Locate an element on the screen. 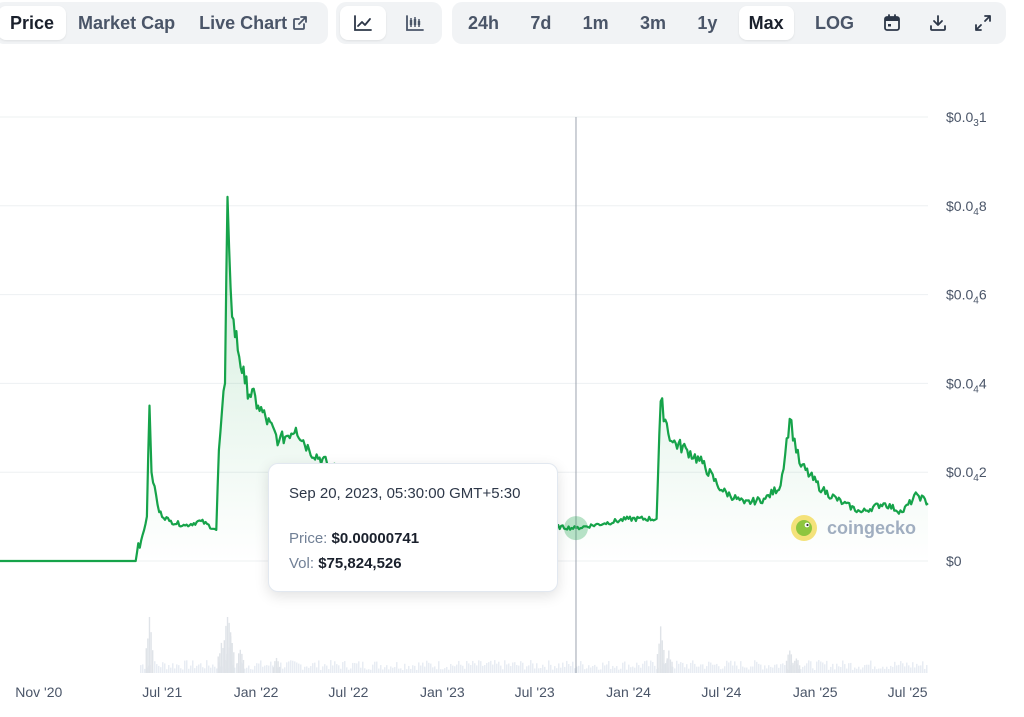  x-tick-label: Jul '24 is located at coordinates (721, 692).